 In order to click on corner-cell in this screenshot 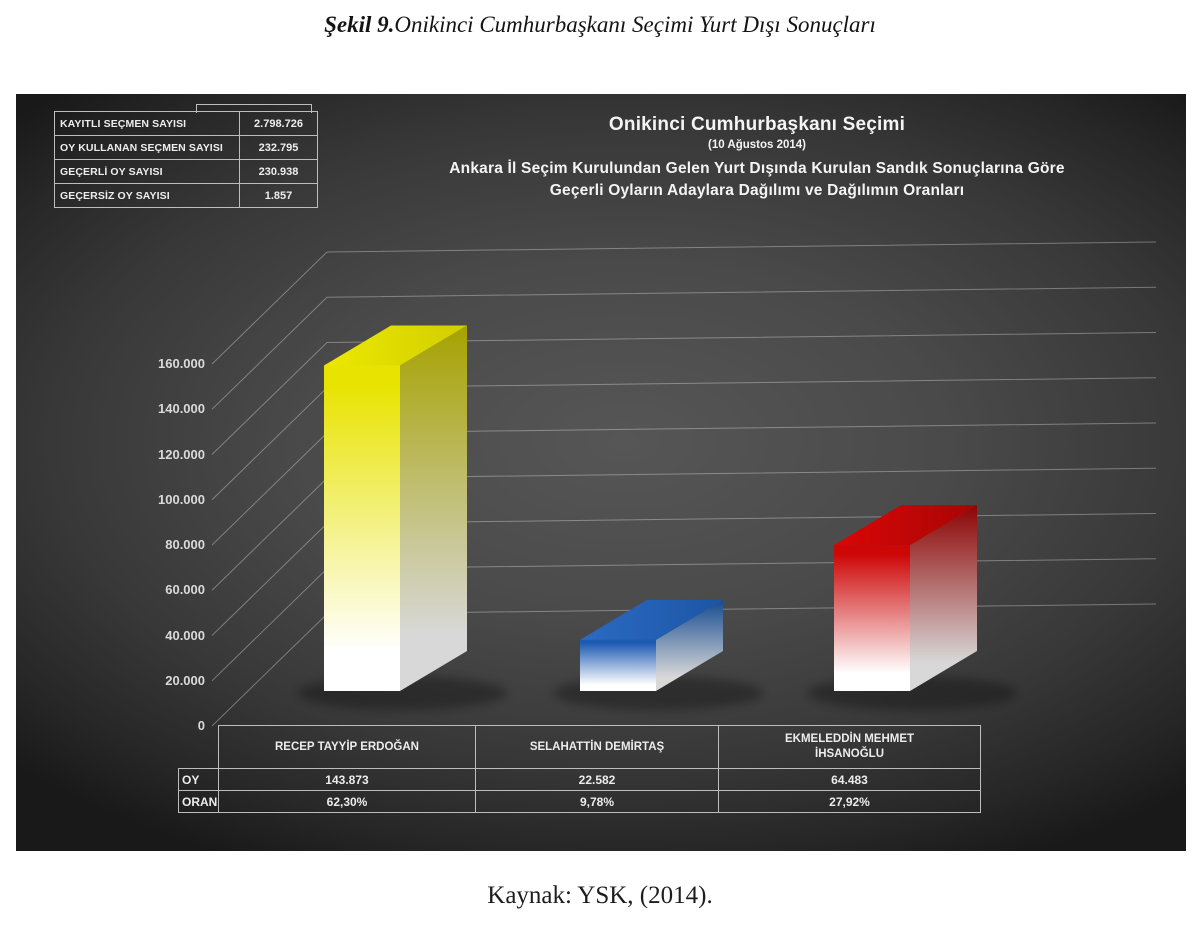, I will do `click(199, 747)`.